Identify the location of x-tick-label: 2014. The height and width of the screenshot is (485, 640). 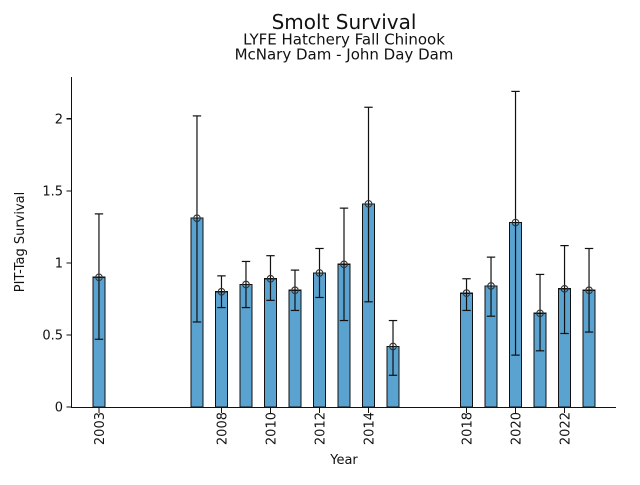
(369, 428).